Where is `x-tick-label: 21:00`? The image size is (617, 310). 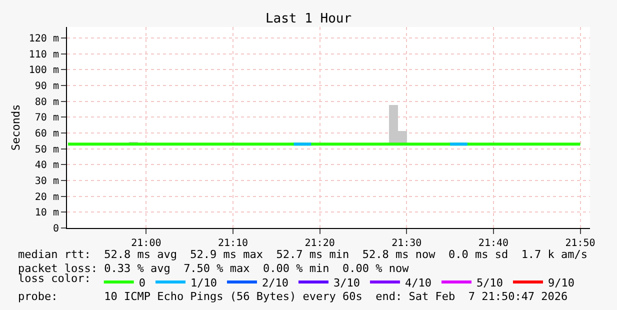 x-tick-label: 21:00 is located at coordinates (146, 243).